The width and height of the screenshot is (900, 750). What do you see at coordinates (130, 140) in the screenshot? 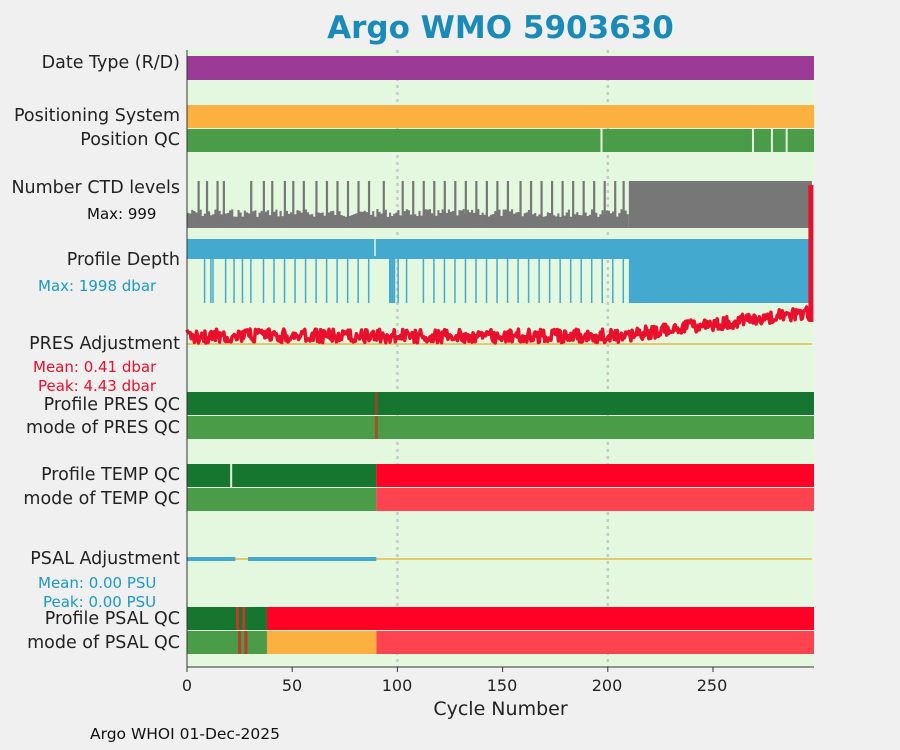
I see `label-position-qc: Position QC` at bounding box center [130, 140].